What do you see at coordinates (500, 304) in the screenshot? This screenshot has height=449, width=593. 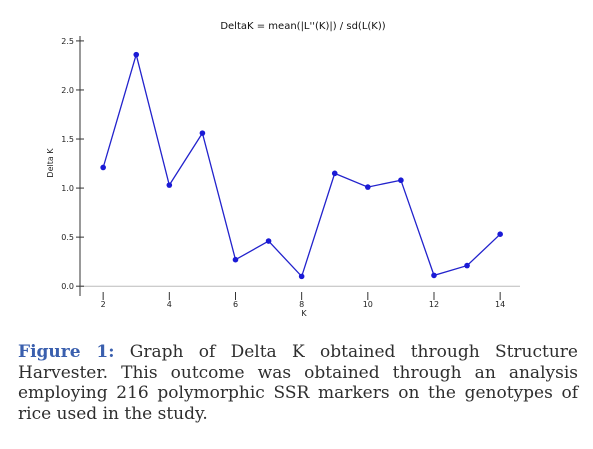 I see `x-tick-label: 14` at bounding box center [500, 304].